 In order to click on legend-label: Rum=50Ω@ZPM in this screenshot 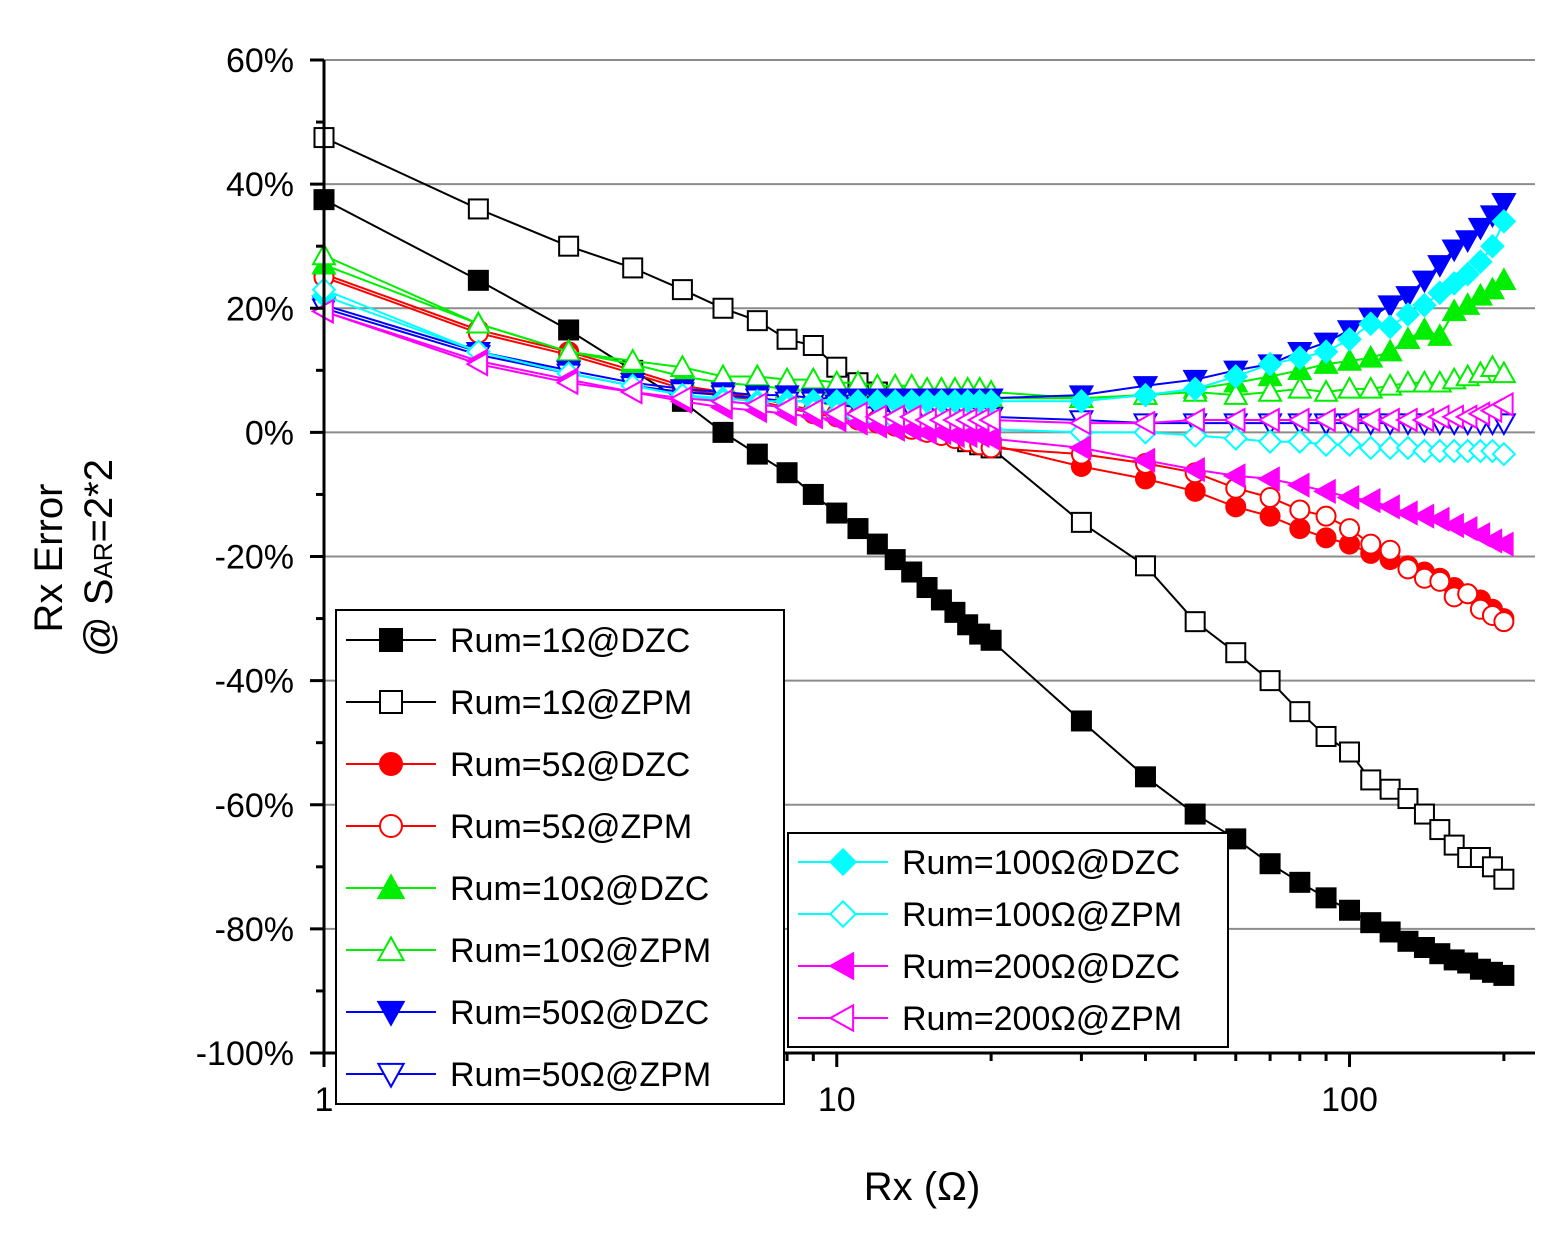, I will do `click(580, 1075)`.